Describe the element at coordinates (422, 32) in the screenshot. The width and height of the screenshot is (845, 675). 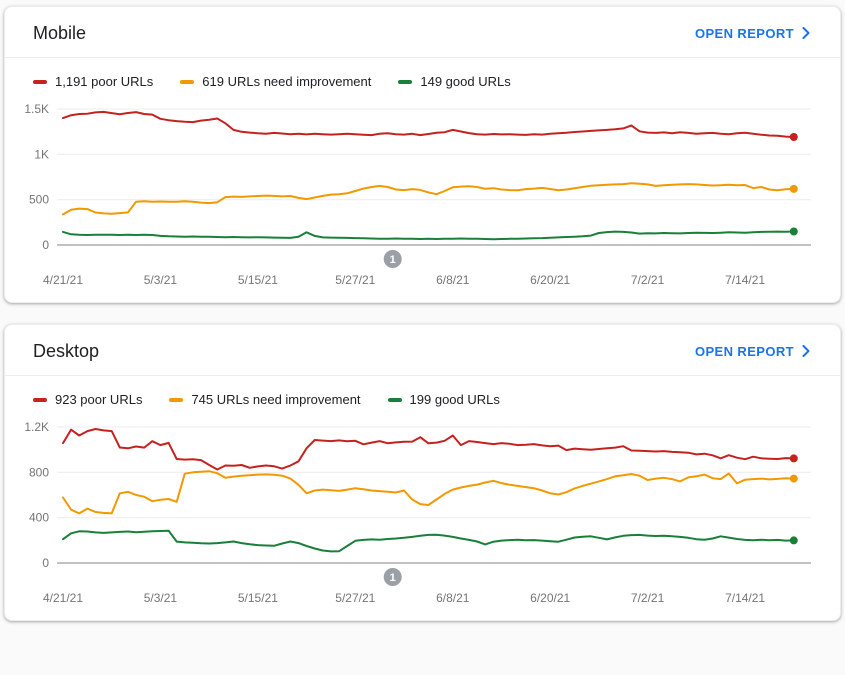
I see `mobile-card-header: Mobile OPEN REPORT` at that location.